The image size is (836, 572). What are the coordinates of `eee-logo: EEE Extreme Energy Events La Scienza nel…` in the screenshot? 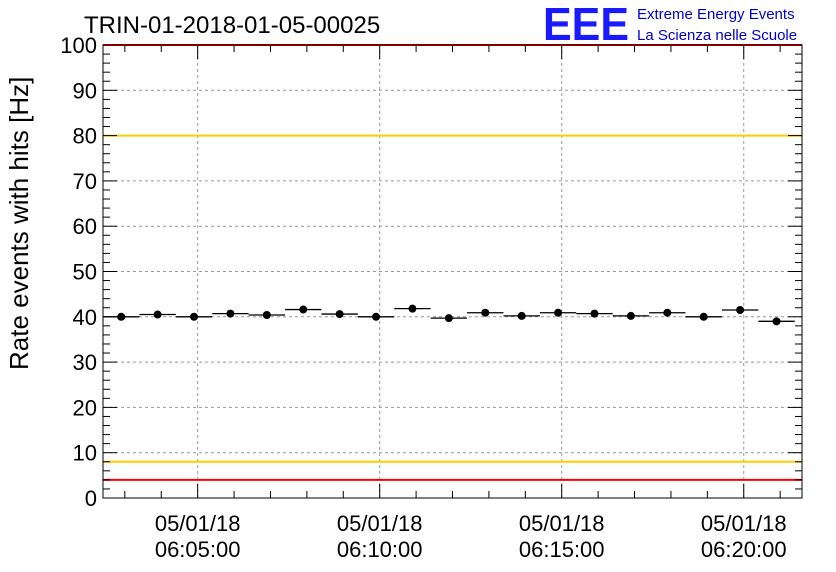 It's located at (670, 25).